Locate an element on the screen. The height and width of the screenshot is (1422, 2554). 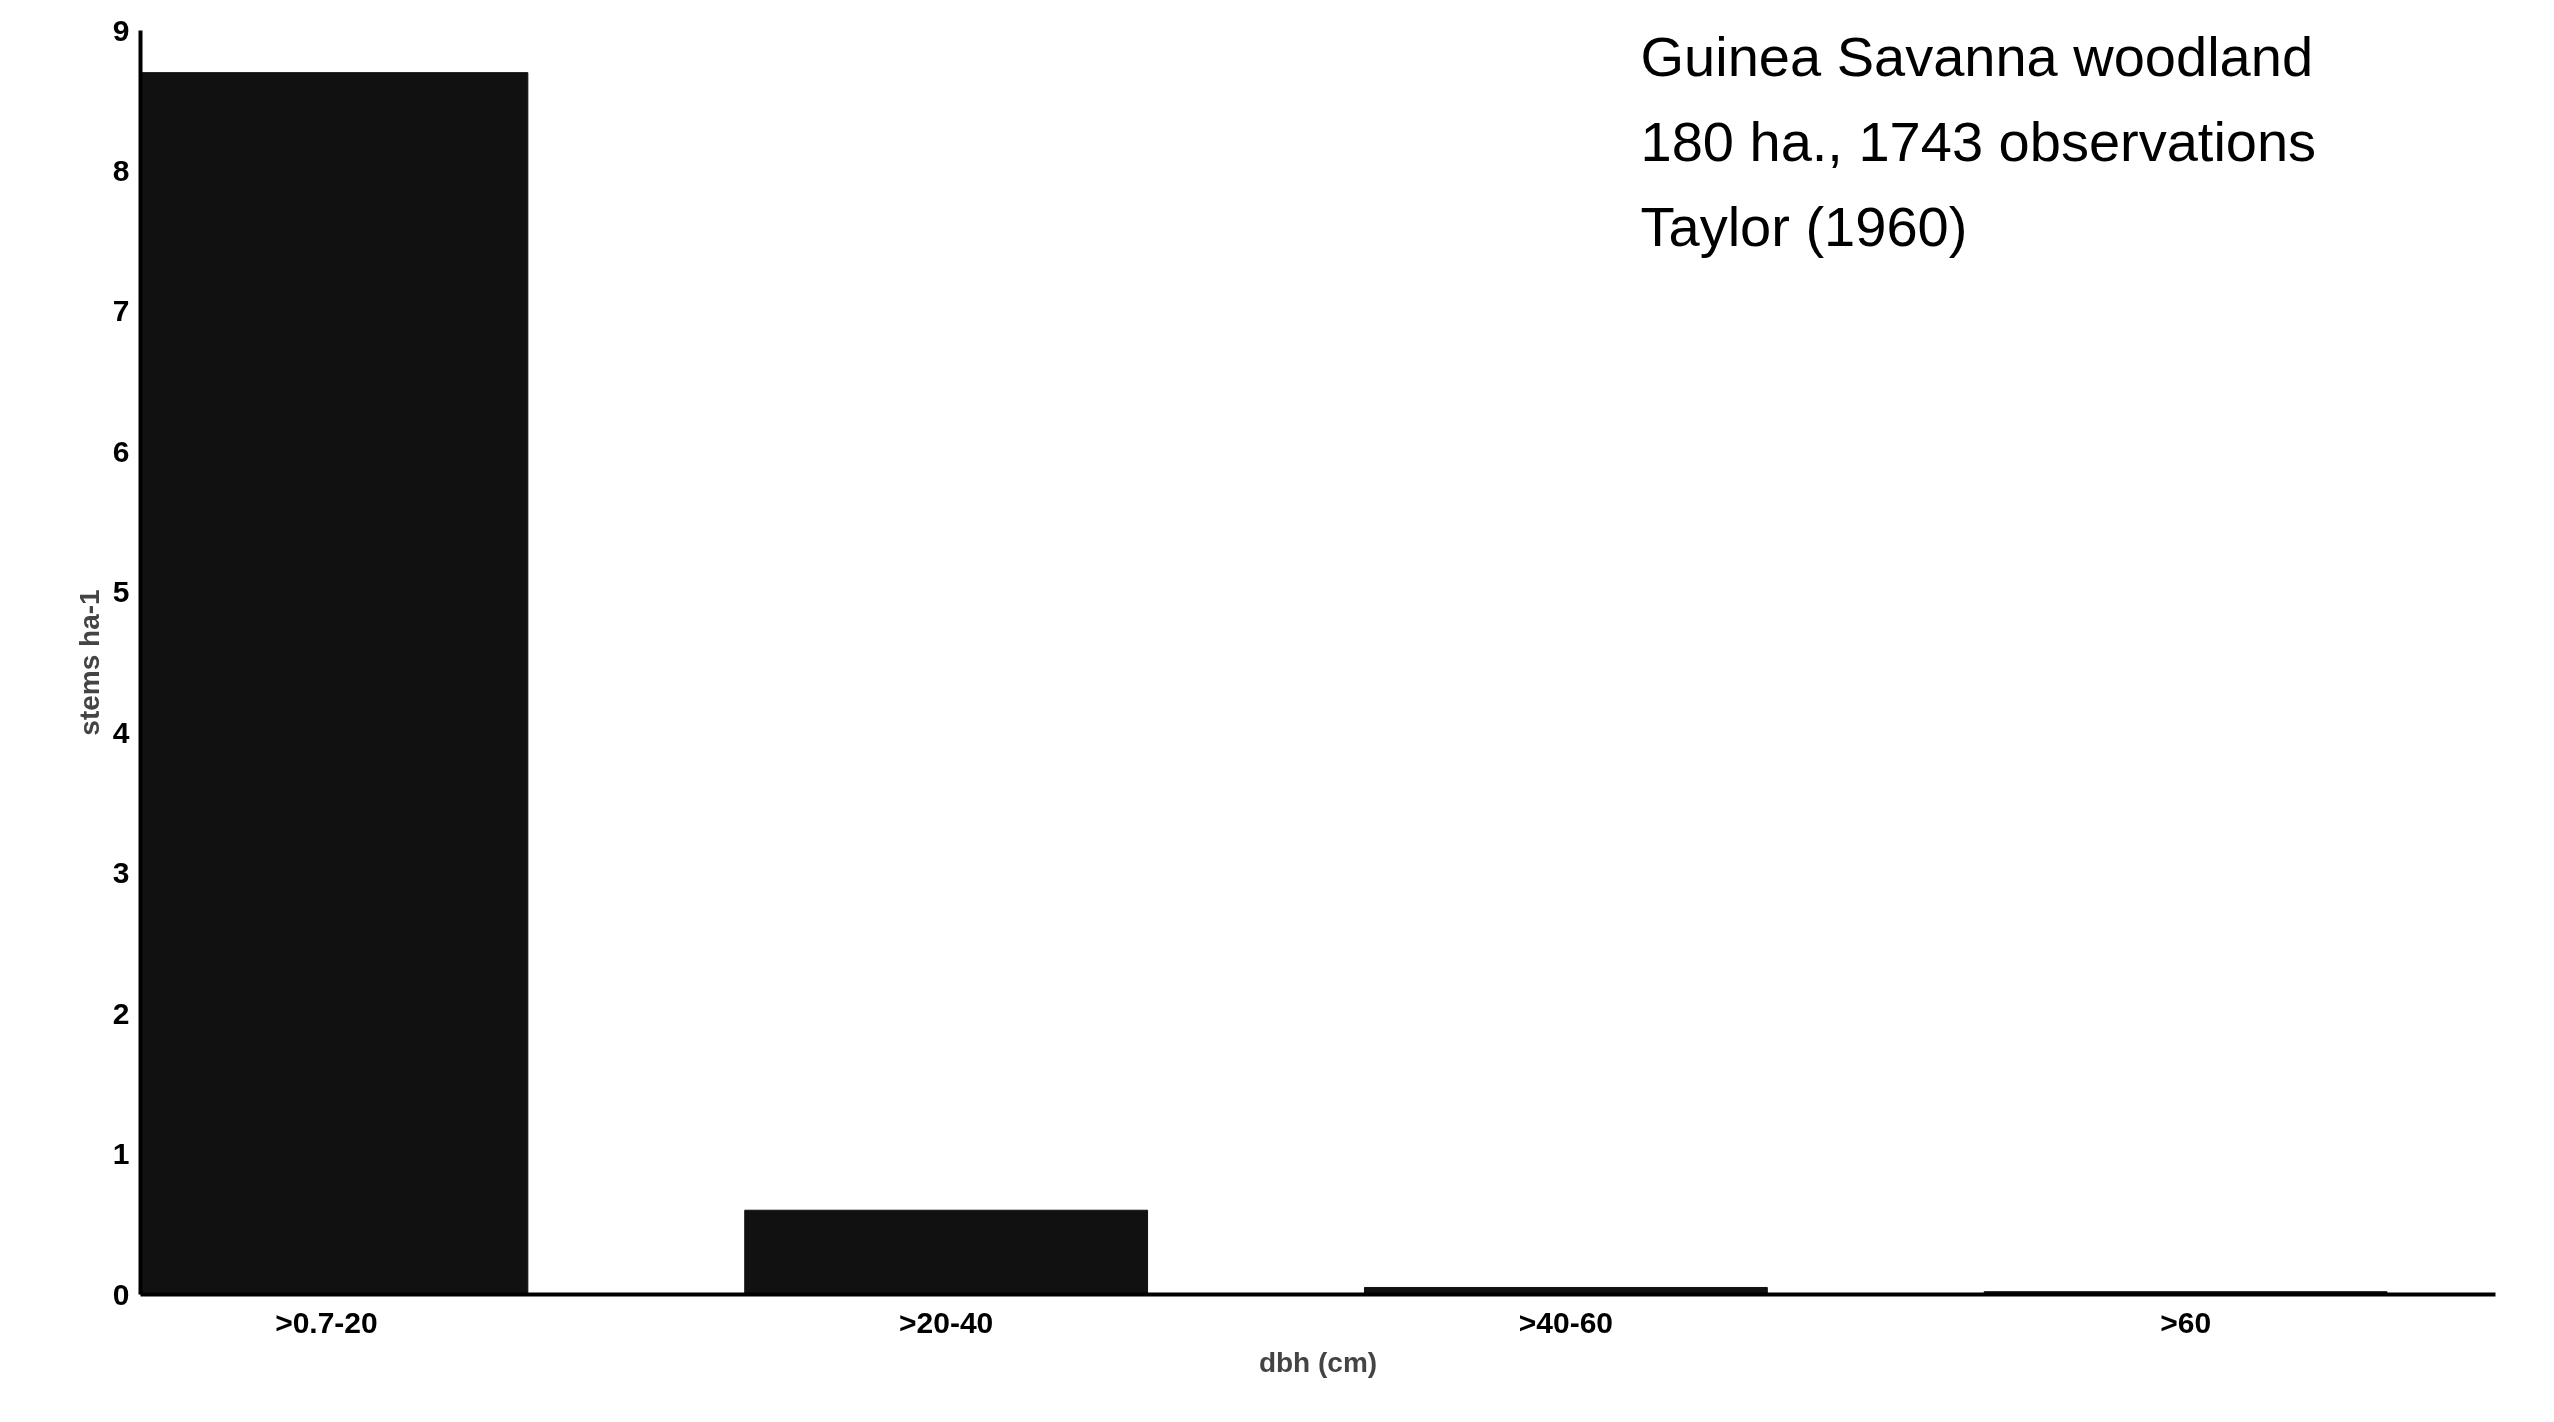
y-tick-label: 5 is located at coordinates (121, 592).